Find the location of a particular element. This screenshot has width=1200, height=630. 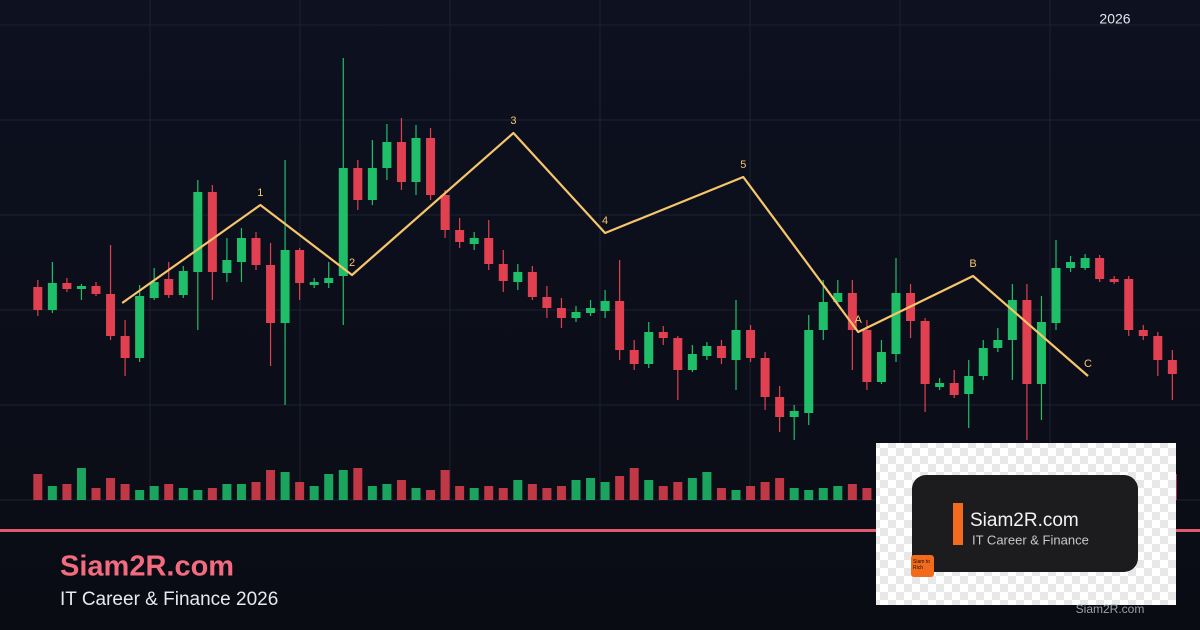

logo-title: Siam2R.com is located at coordinates (1024, 520).